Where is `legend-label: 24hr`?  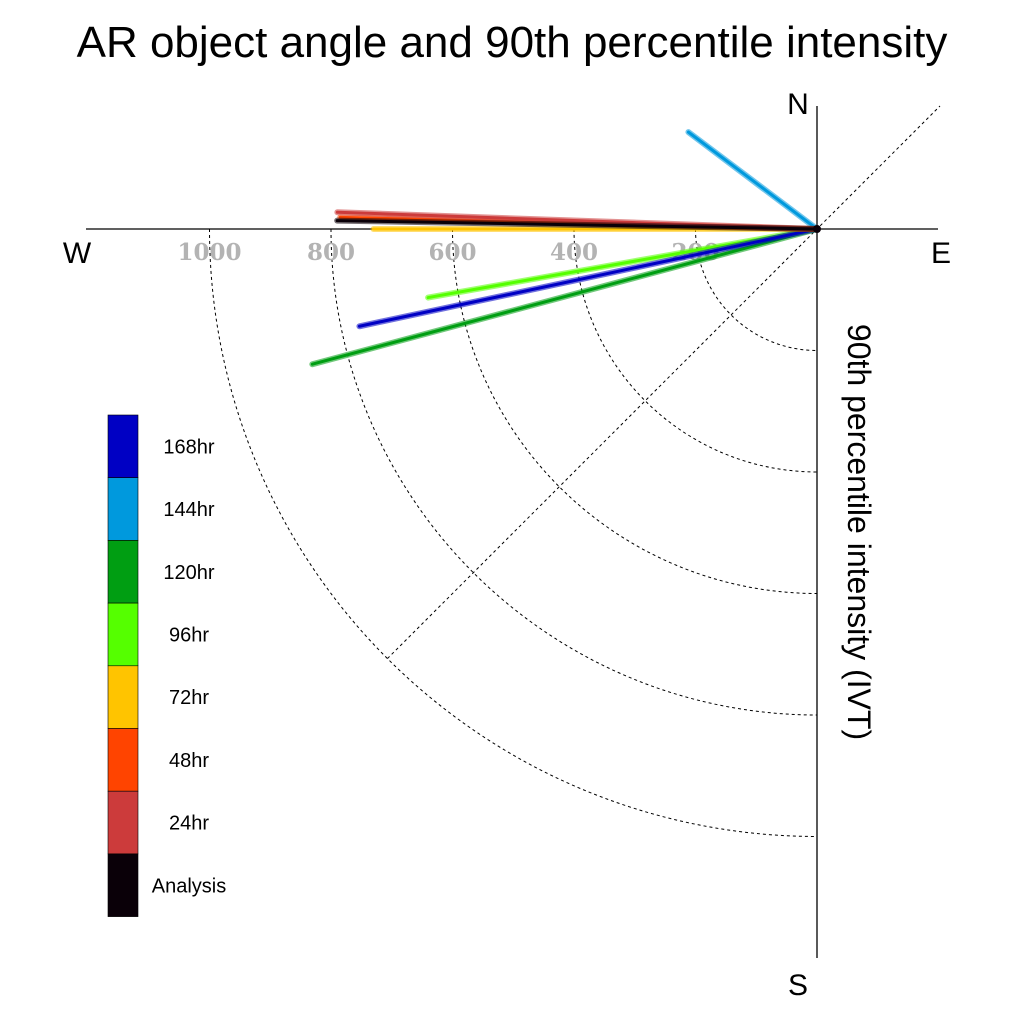 legend-label: 24hr is located at coordinates (189, 824).